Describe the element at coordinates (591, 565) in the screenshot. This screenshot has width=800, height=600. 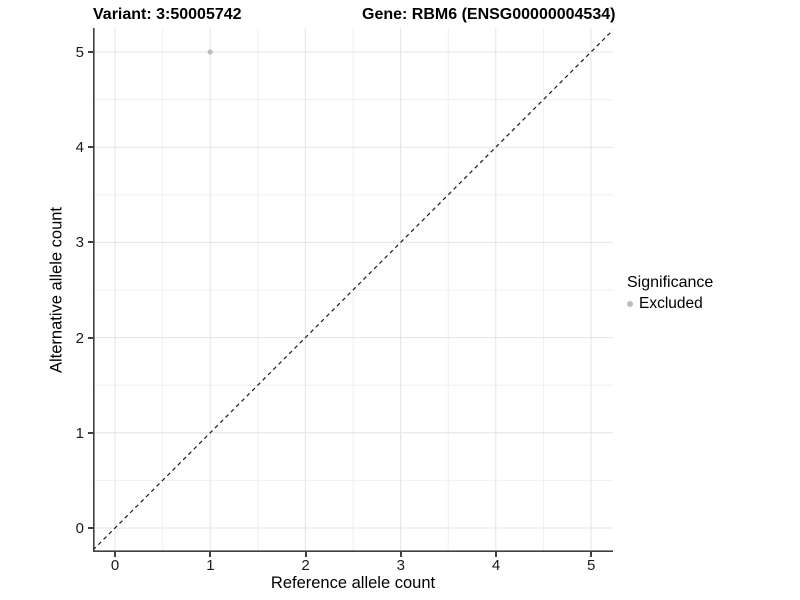
I see `x-tick-label: 5` at that location.